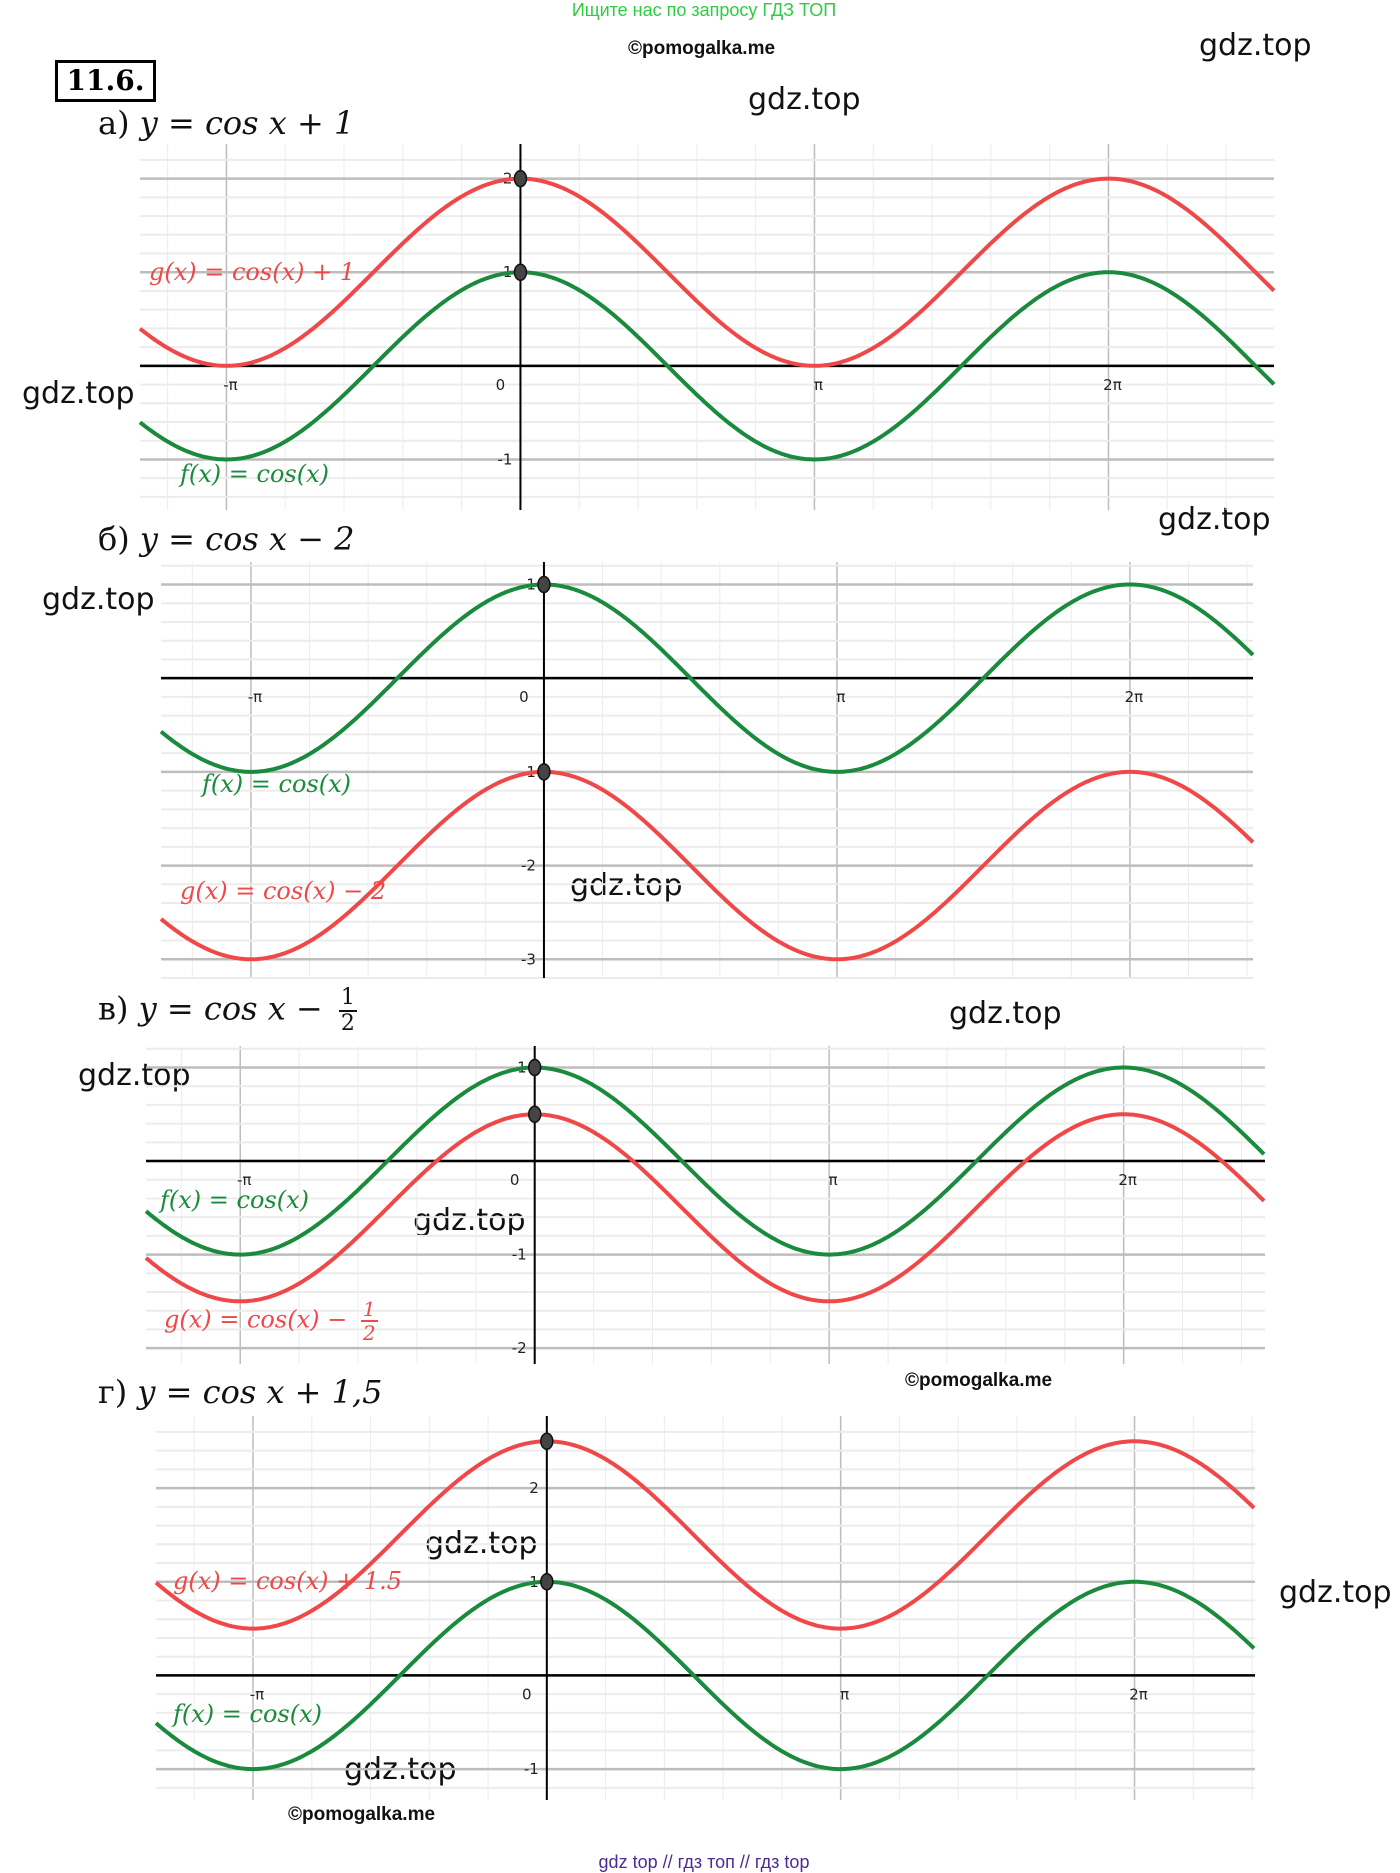  I want to click on footer-ad-text: gdz top // гдз топ // гдз top, so click(704, 1862).